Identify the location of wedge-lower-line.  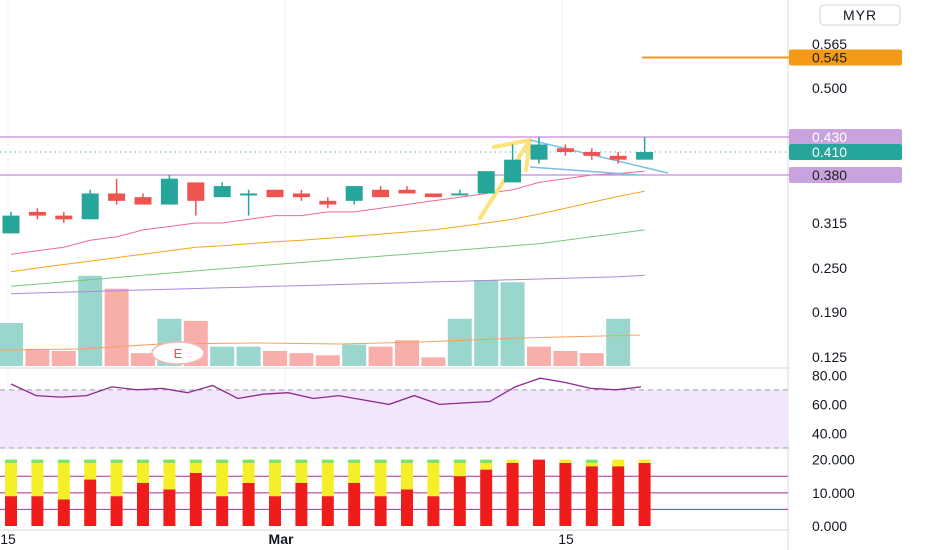
(585, 171).